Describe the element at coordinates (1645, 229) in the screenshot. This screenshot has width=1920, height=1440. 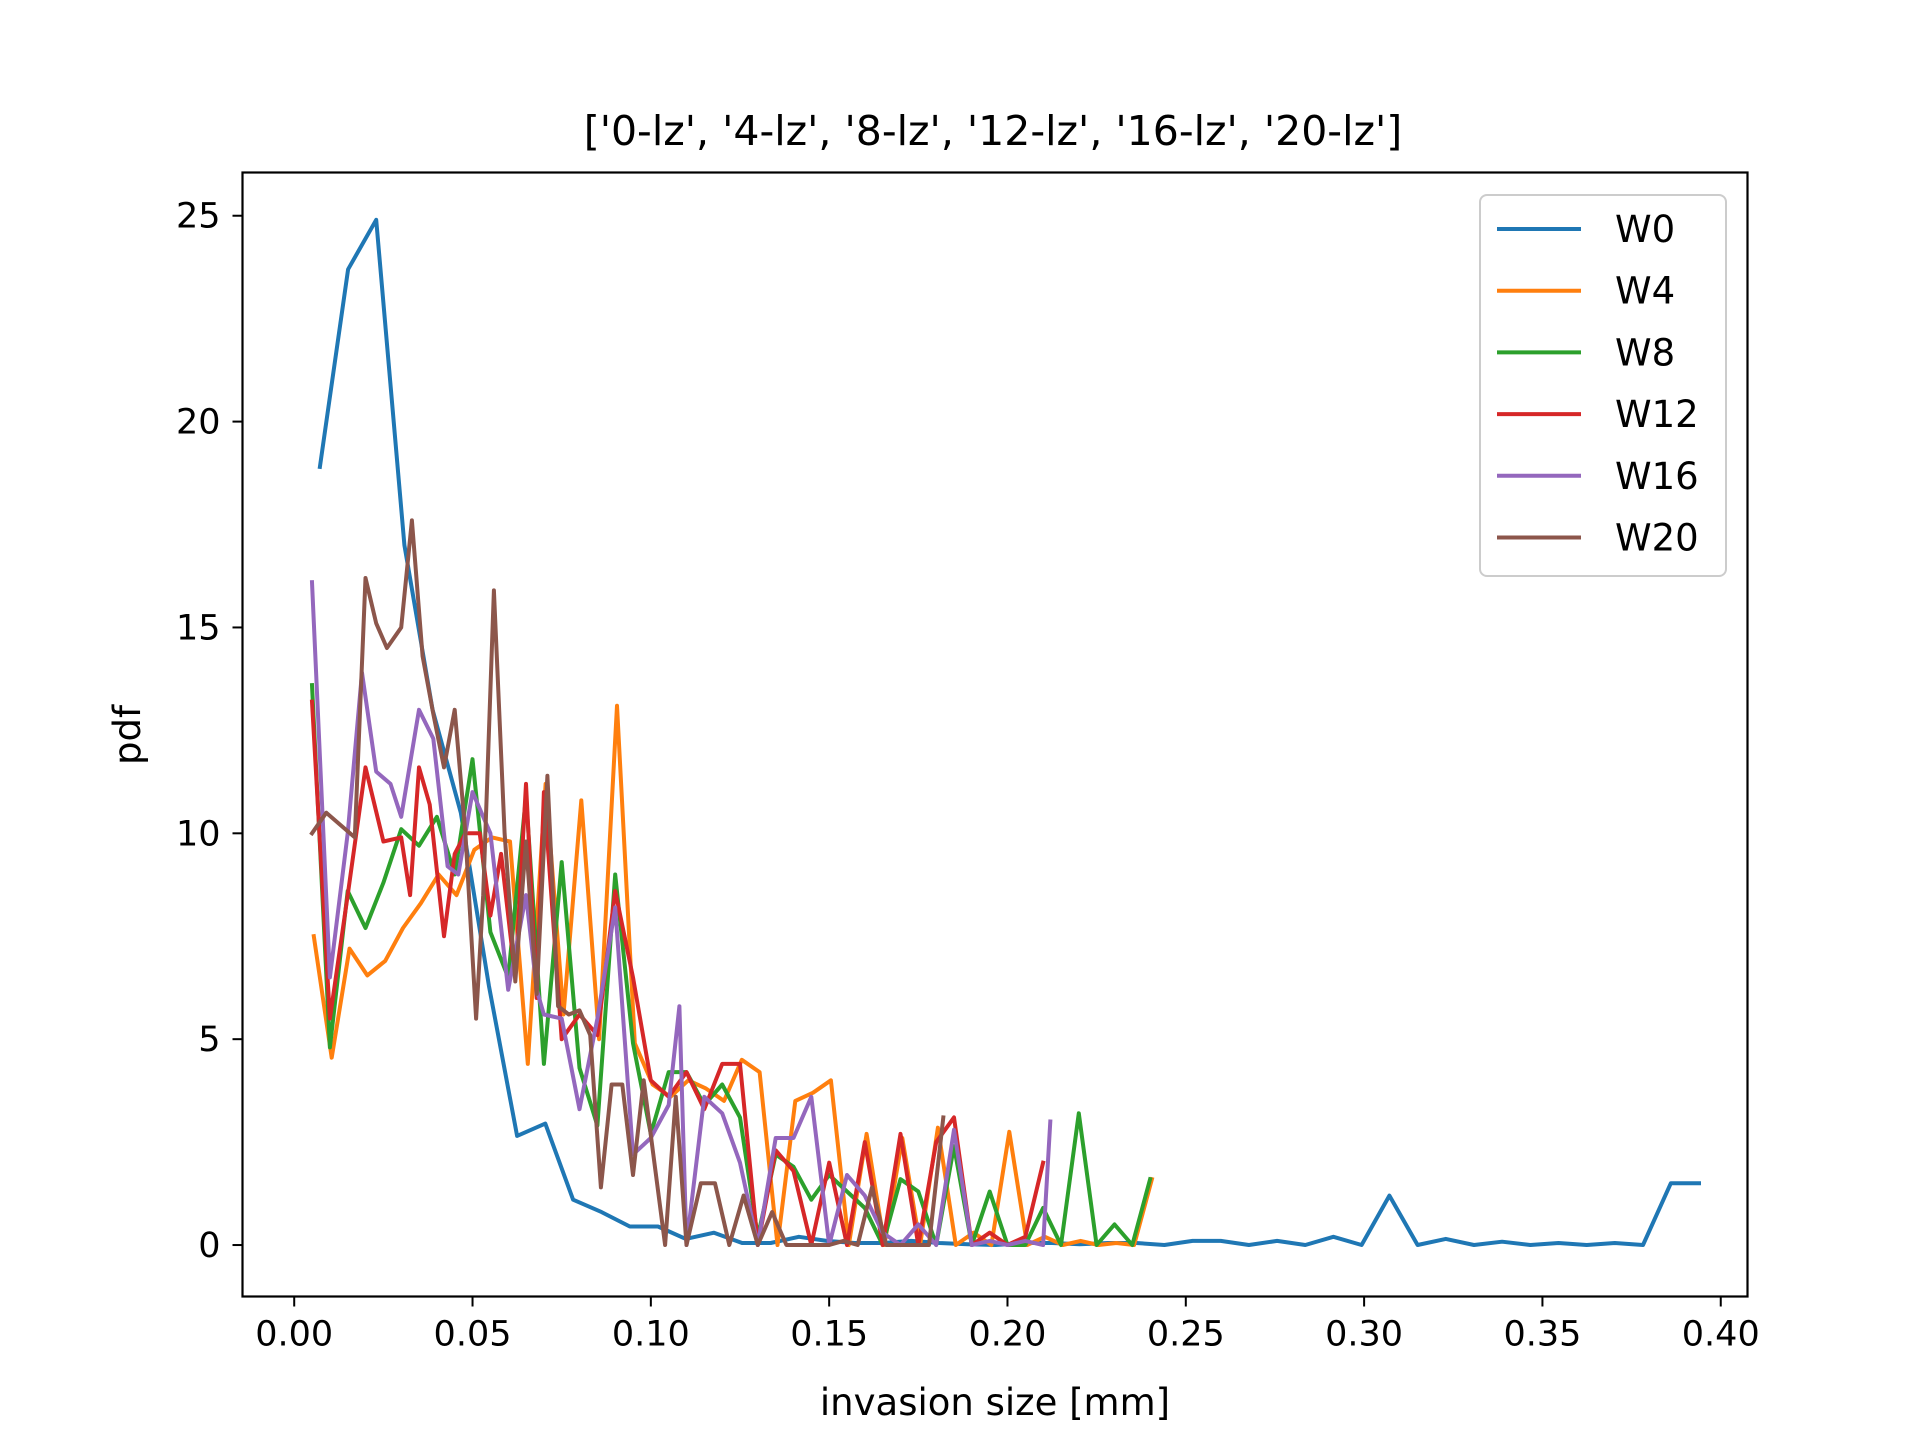
I see `legend-label-w0: W0` at that location.